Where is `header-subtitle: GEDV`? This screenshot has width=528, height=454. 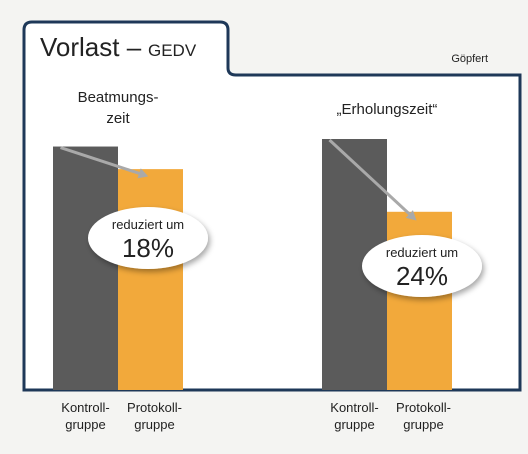 header-subtitle: GEDV is located at coordinates (172, 50).